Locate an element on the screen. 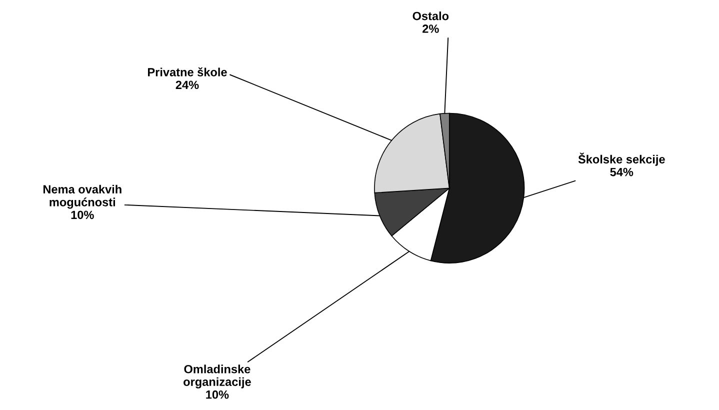 The height and width of the screenshot is (410, 719). slice-label: Omladinske organizacije is located at coordinates (217, 376).